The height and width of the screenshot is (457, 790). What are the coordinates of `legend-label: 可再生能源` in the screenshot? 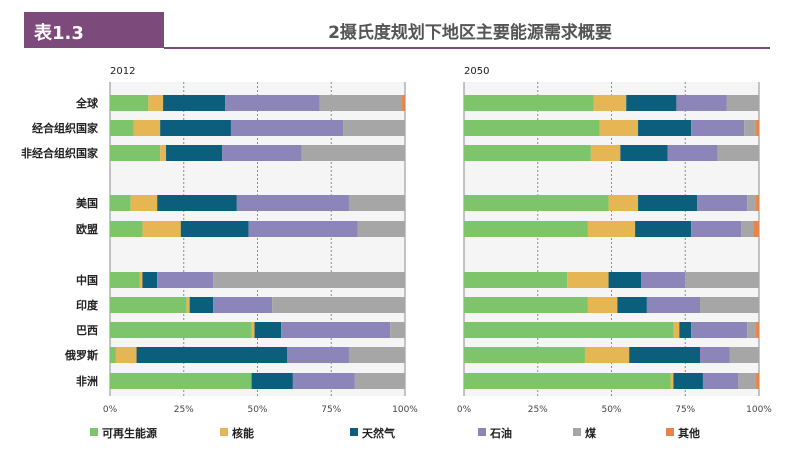 It's located at (129, 433).